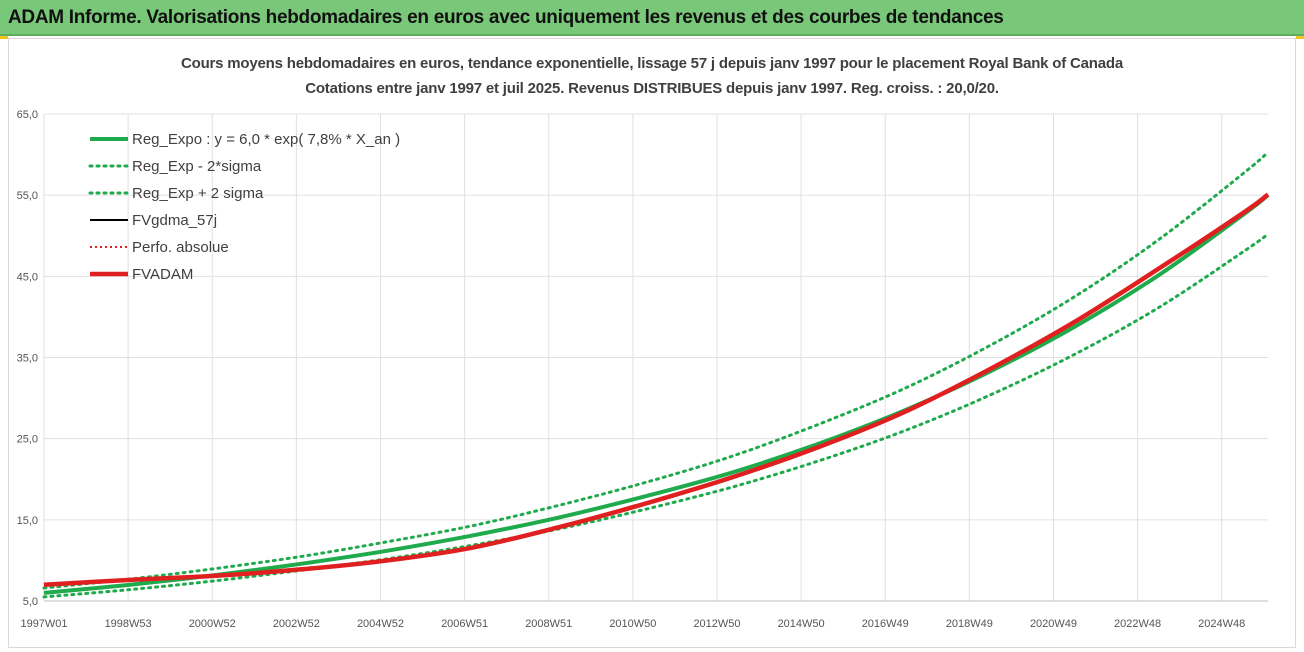 The width and height of the screenshot is (1304, 652). What do you see at coordinates (548, 624) in the screenshot?
I see `x-tick-label: 2008W51` at bounding box center [548, 624].